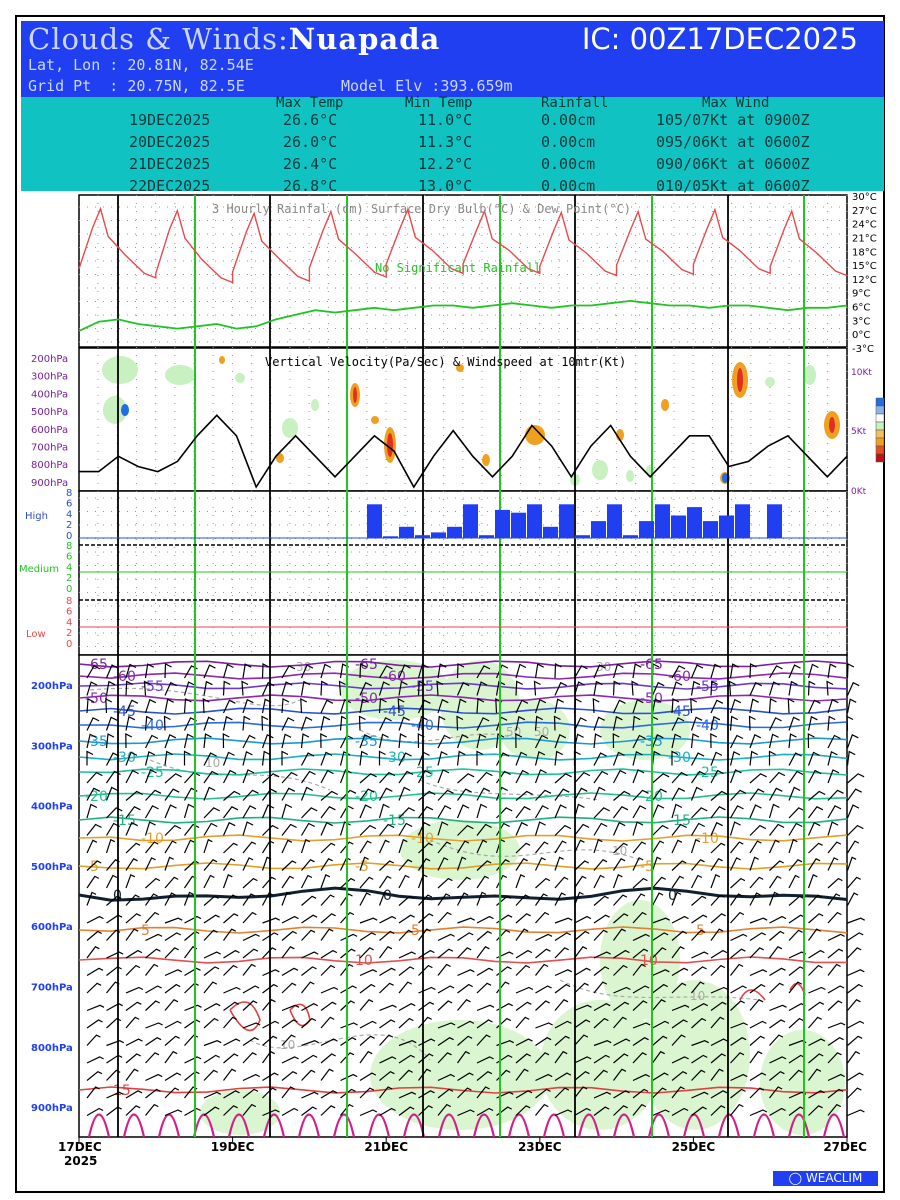  Describe the element at coordinates (694, 1147) in the screenshot. I see `x-tick-label: 25DEC` at that location.